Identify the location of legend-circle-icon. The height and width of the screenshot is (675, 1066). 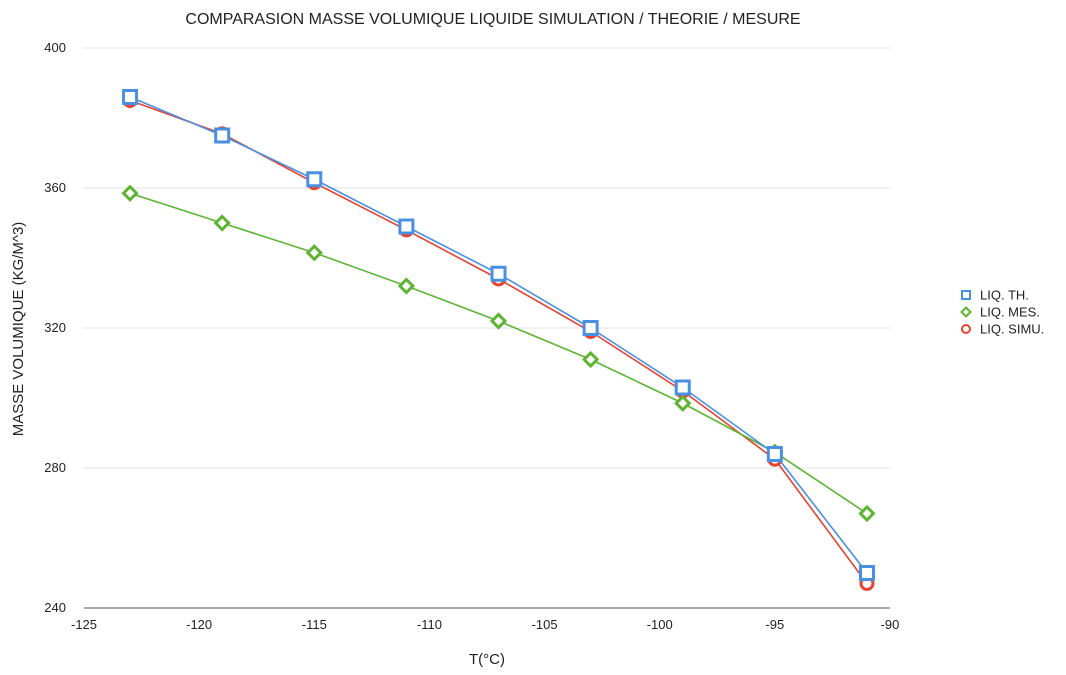
(966, 329).